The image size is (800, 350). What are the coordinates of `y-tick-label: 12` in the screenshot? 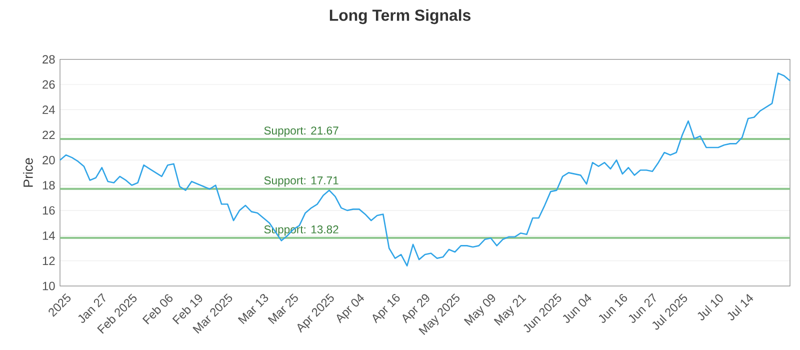 It's located at (48, 260).